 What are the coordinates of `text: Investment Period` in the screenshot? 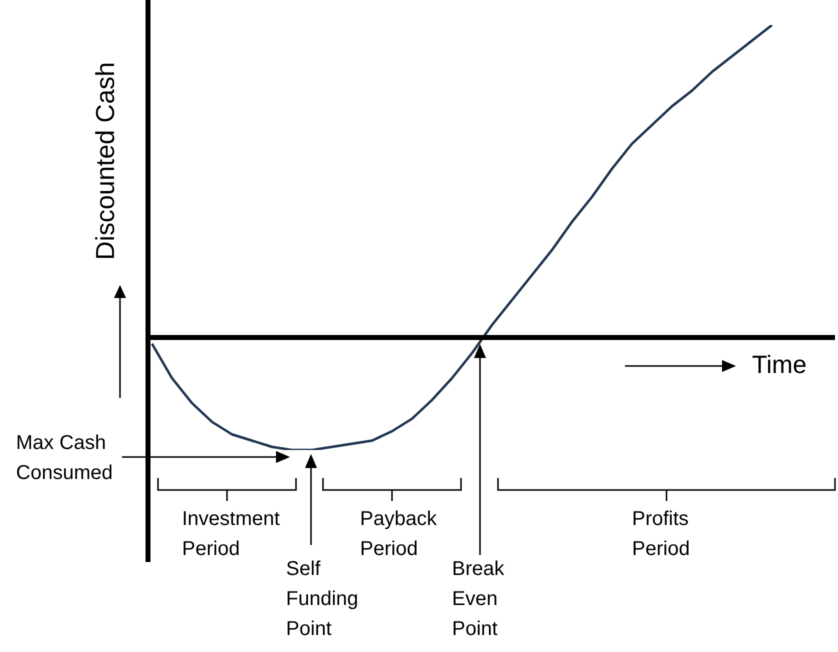 It's located at (231, 534).